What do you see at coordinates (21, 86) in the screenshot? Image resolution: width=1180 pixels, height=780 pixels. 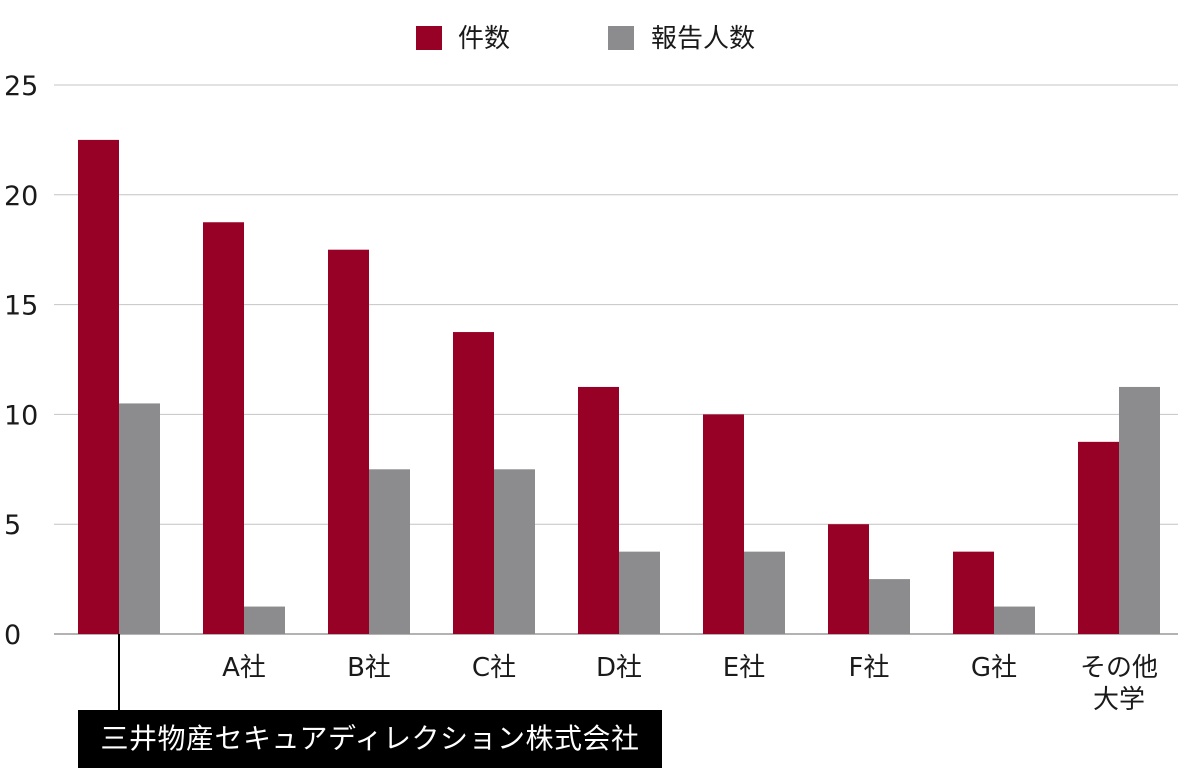 I see `y-tick-label-25: 25` at bounding box center [21, 86].